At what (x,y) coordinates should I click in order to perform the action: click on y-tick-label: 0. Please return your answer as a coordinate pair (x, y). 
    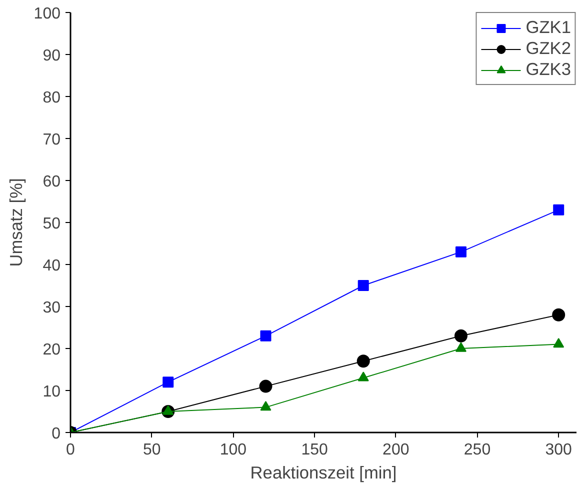
    Looking at the image, I should click on (56, 434).